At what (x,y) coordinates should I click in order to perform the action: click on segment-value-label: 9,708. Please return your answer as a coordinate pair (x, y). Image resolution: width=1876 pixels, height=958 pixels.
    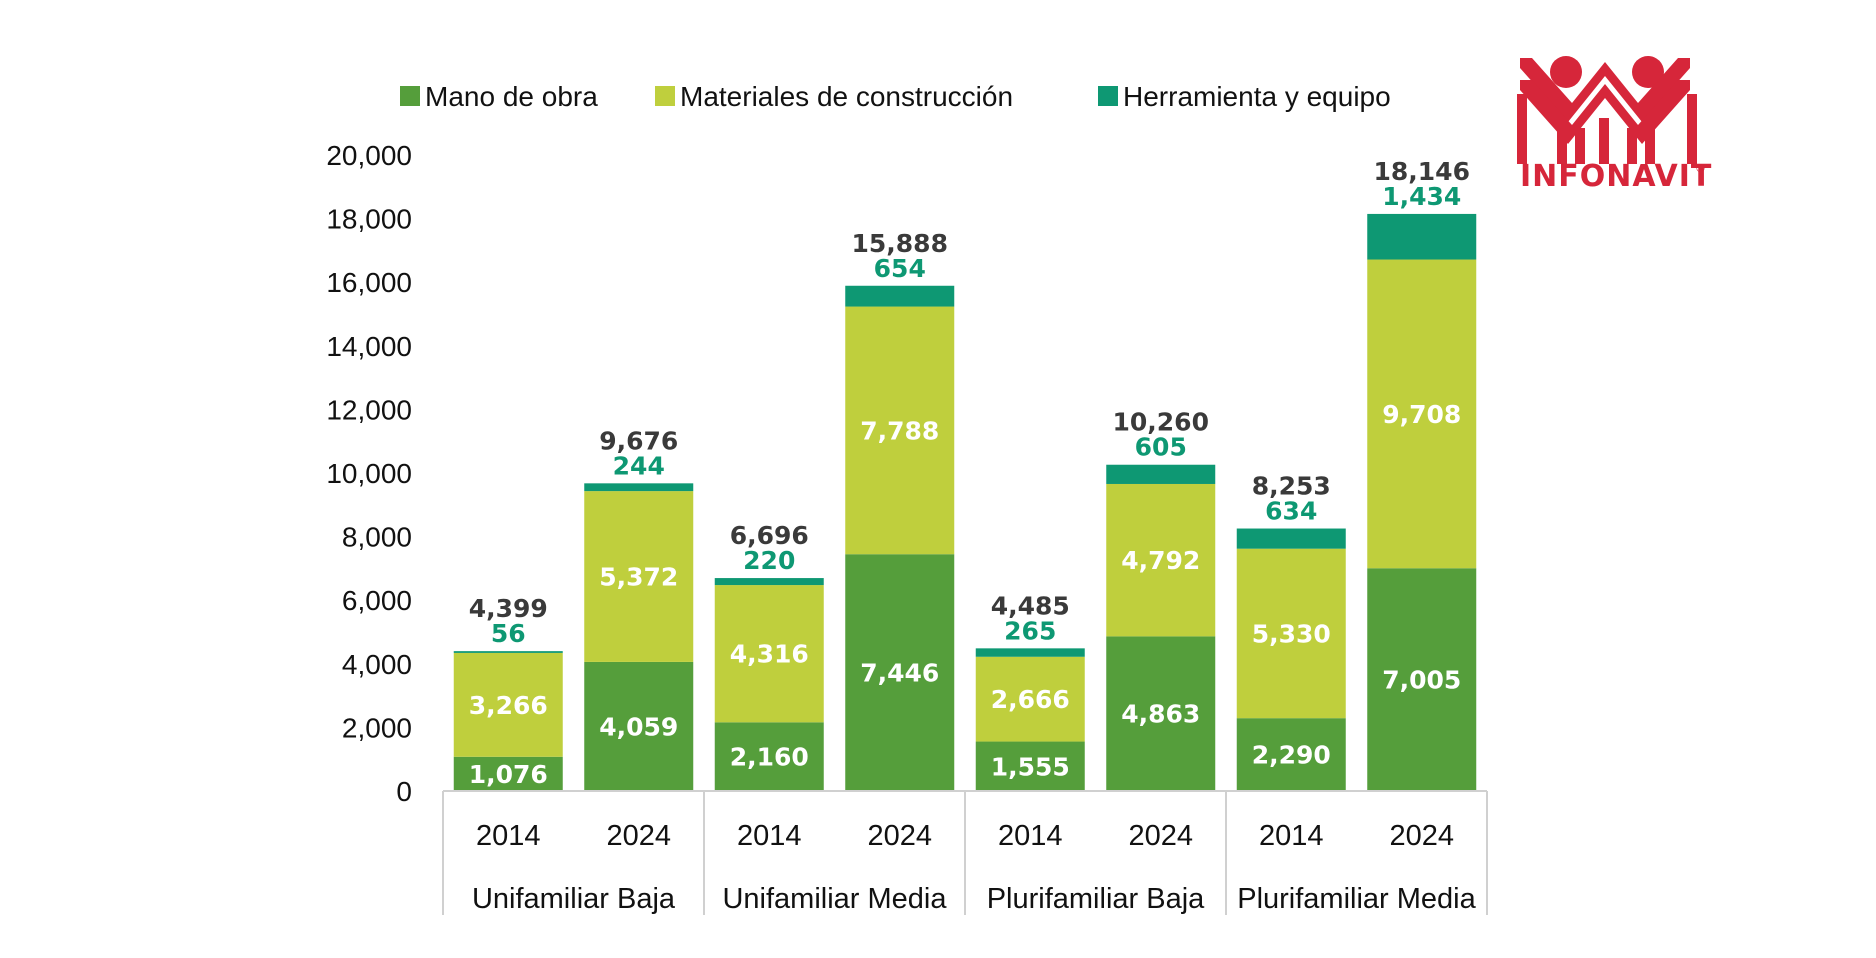
    Looking at the image, I should click on (1421, 414).